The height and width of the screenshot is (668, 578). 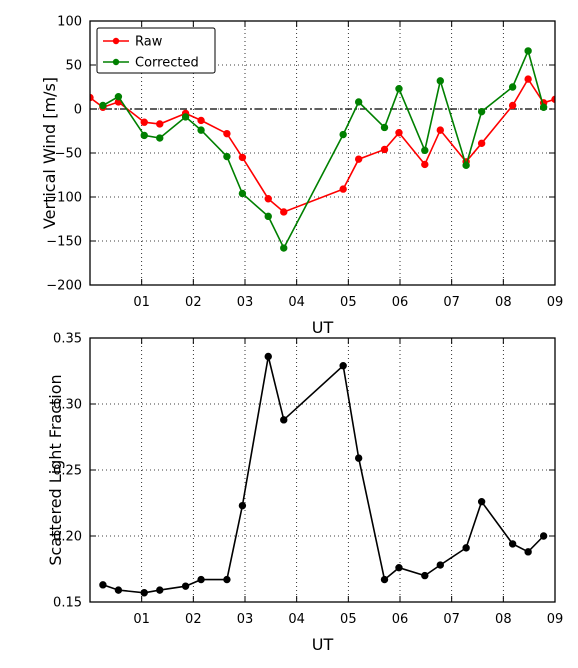 What do you see at coordinates (149, 42) in the screenshot?
I see `legend-label: Raw` at bounding box center [149, 42].